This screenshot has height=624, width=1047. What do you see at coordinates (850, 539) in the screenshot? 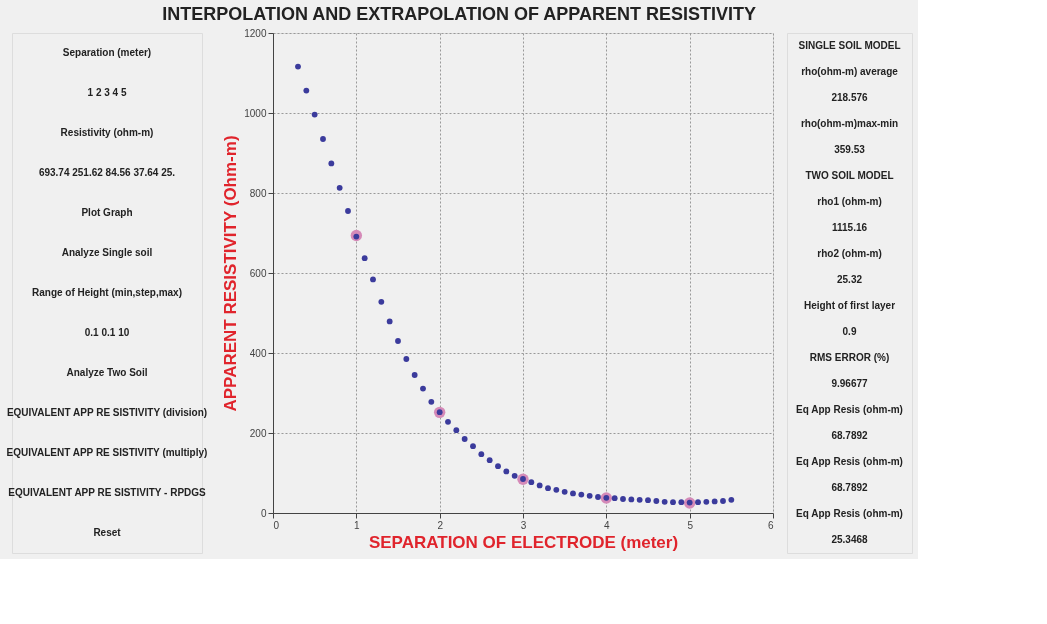
I see `text: 25.3468` at bounding box center [850, 539].